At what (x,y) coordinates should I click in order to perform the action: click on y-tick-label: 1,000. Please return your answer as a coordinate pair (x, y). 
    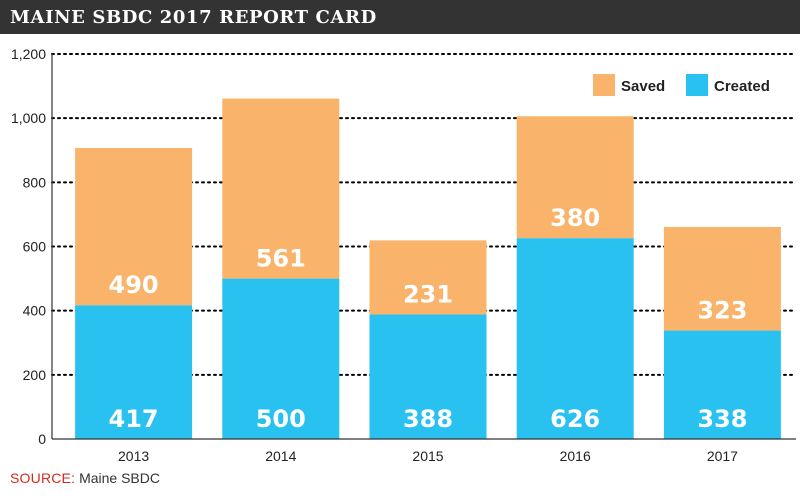
    Looking at the image, I should click on (28, 118).